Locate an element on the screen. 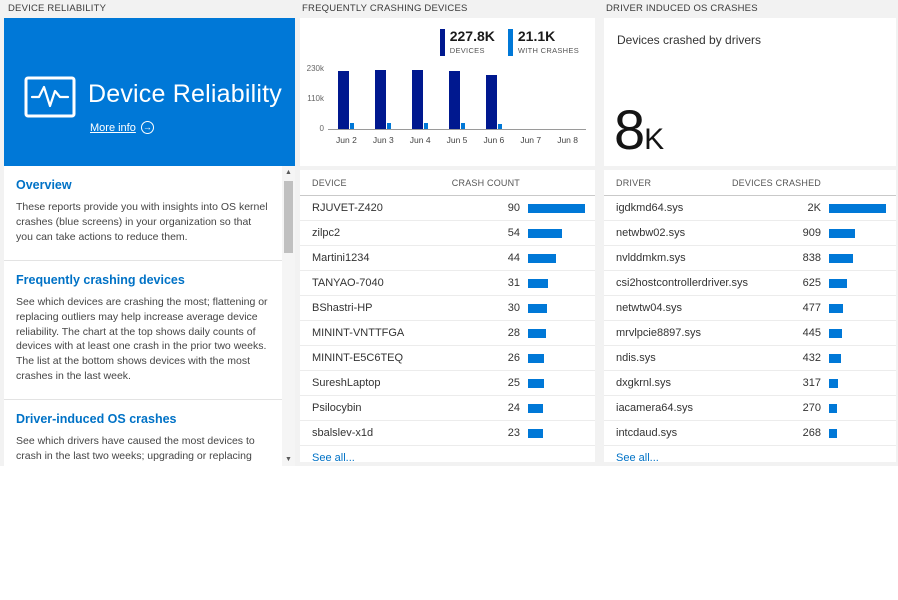 The width and height of the screenshot is (898, 600). device-row: BShastri-HP 30 is located at coordinates (447, 308).